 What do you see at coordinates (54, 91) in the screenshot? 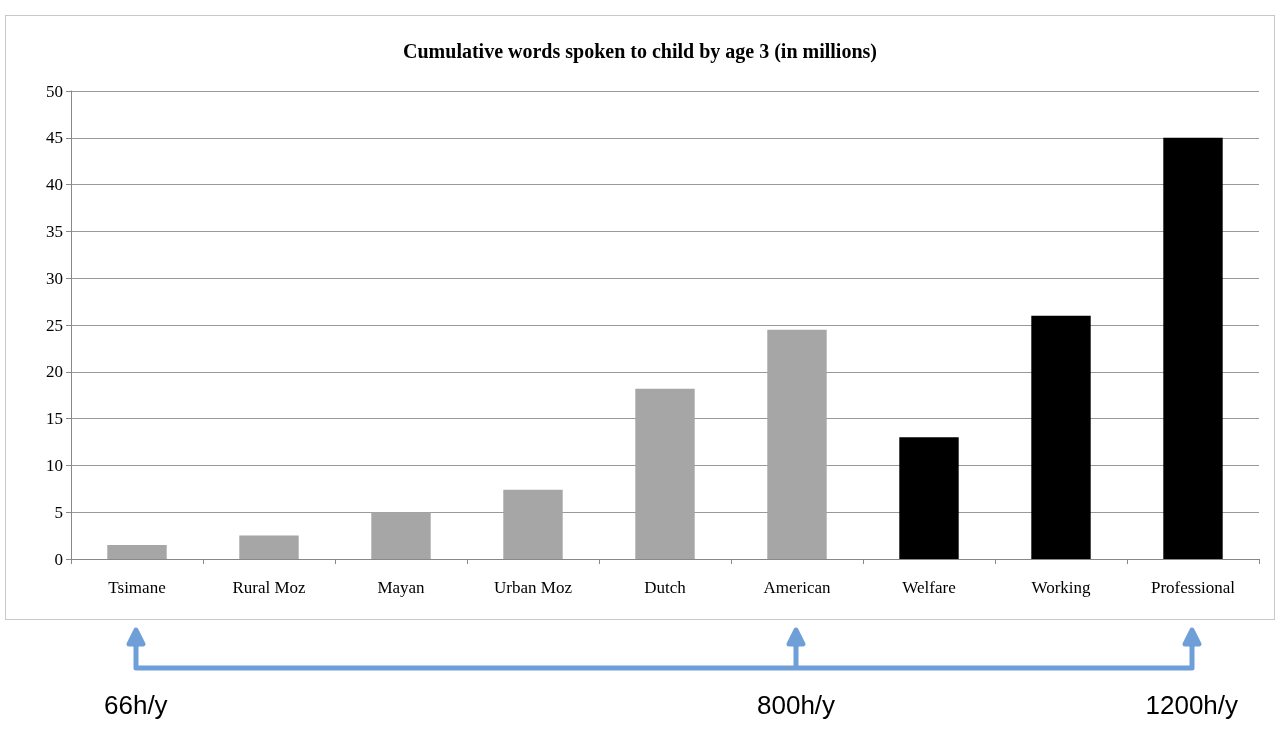
I see `y-tick-label: 50` at bounding box center [54, 91].